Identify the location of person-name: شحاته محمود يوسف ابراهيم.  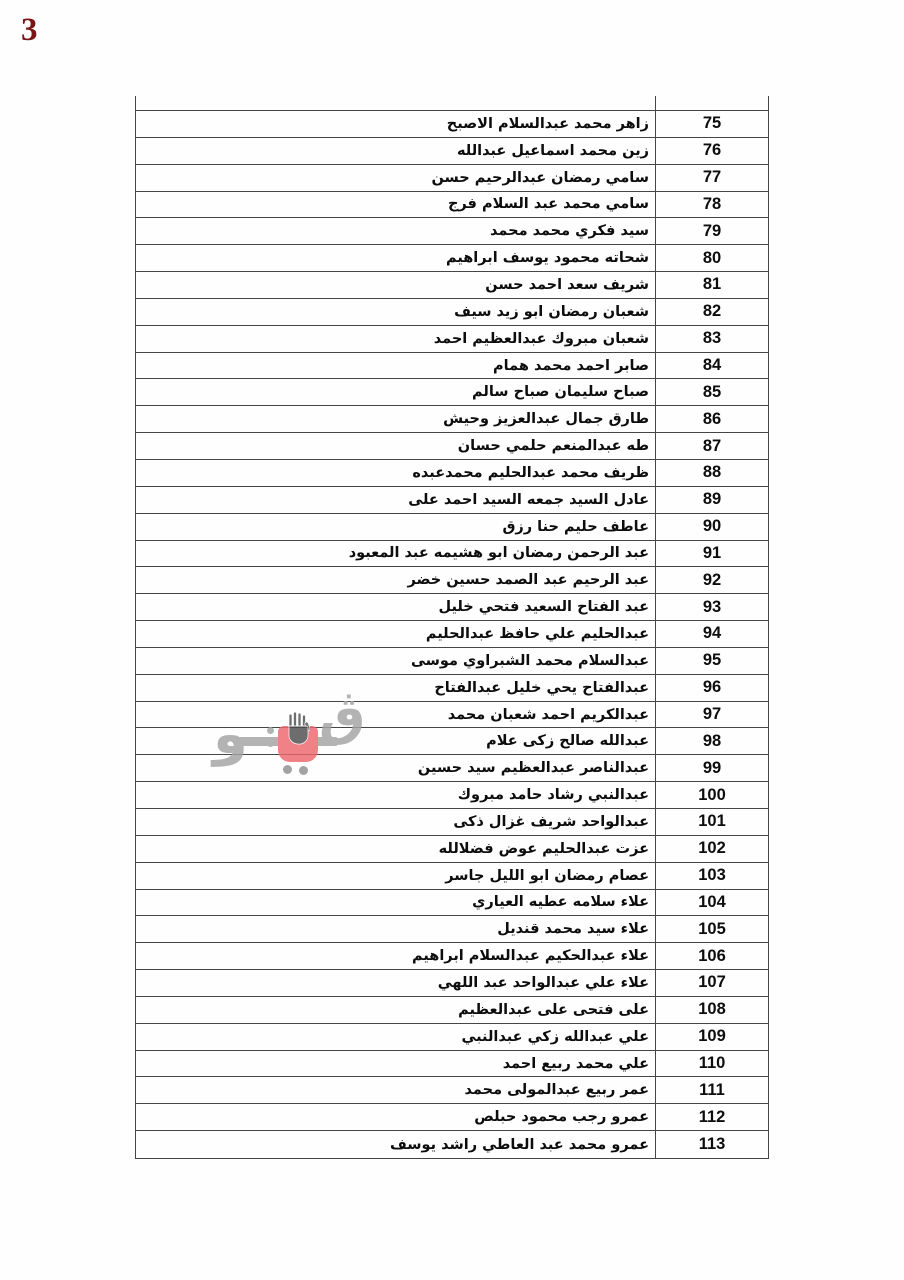
(547, 258).